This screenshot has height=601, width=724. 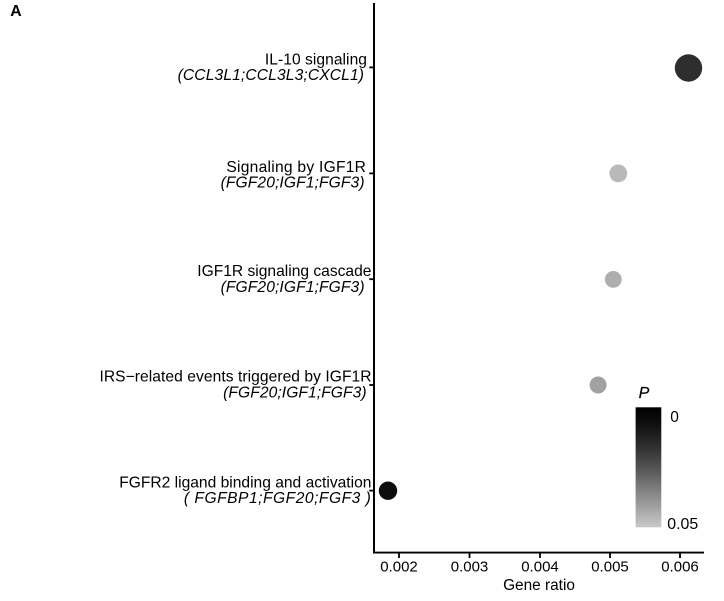 I want to click on svg-text: 0.006, so click(x=680, y=566).